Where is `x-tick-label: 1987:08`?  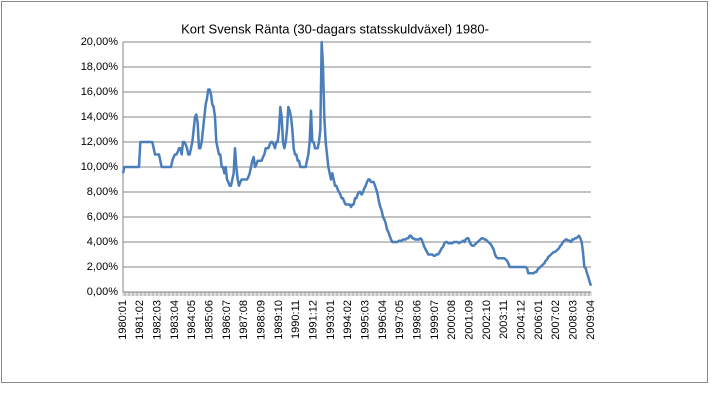
x-tick-label: 1987:08 is located at coordinates (244, 320).